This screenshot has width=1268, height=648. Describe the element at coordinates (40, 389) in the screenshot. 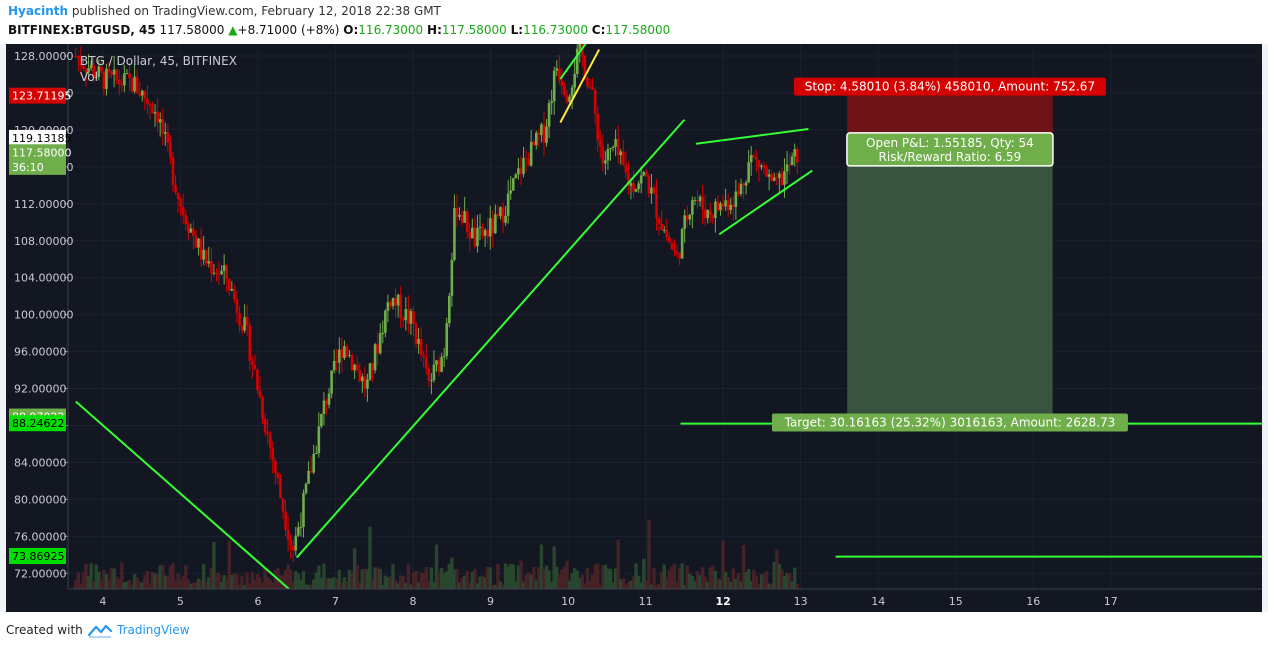

I see `y-tick-label: 92.00000` at that location.